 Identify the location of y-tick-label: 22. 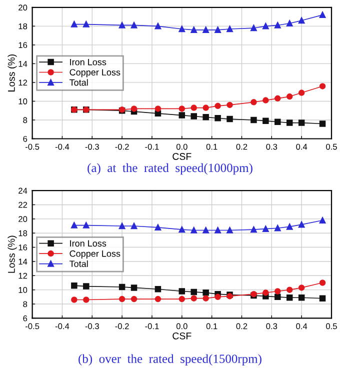
(23, 205).